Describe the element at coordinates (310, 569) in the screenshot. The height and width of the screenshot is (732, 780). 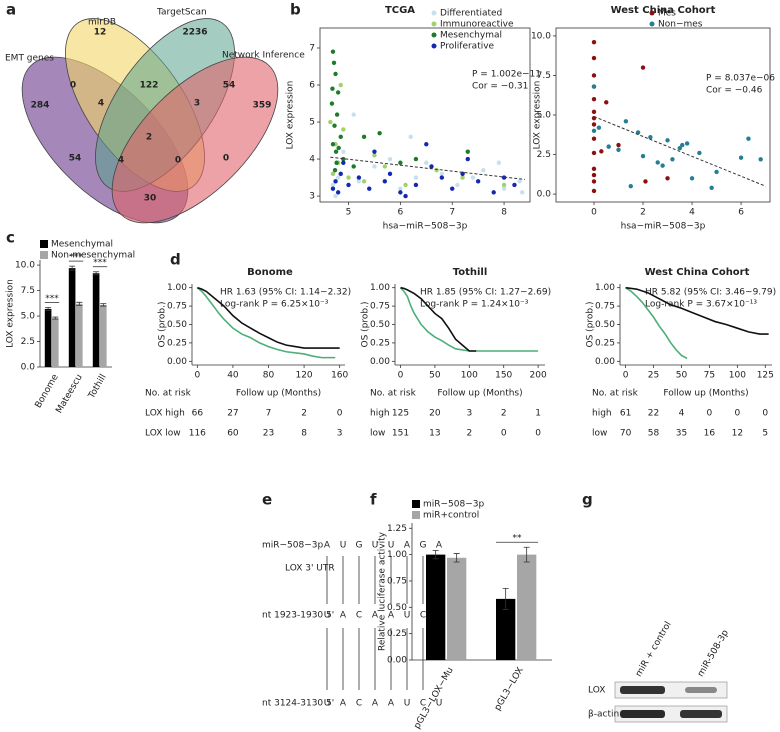
I see `alignment-target: LOX 3' UTR` at that location.